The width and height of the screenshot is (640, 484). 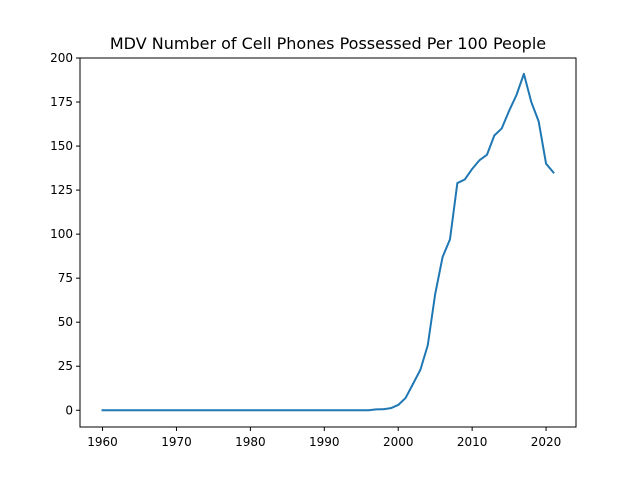 What do you see at coordinates (472, 442) in the screenshot?
I see `x-tick-label: 2010` at bounding box center [472, 442].